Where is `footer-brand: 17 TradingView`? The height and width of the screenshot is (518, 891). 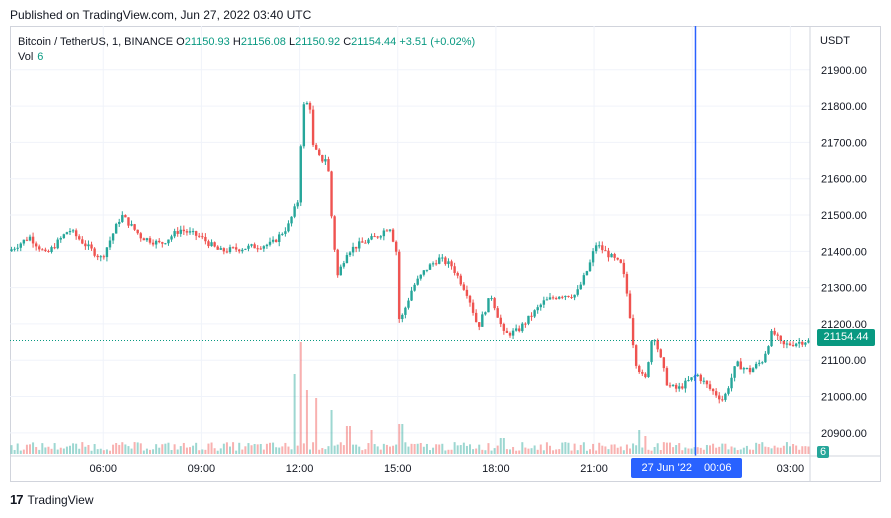 footer-brand: 17 TradingView is located at coordinates (52, 499).